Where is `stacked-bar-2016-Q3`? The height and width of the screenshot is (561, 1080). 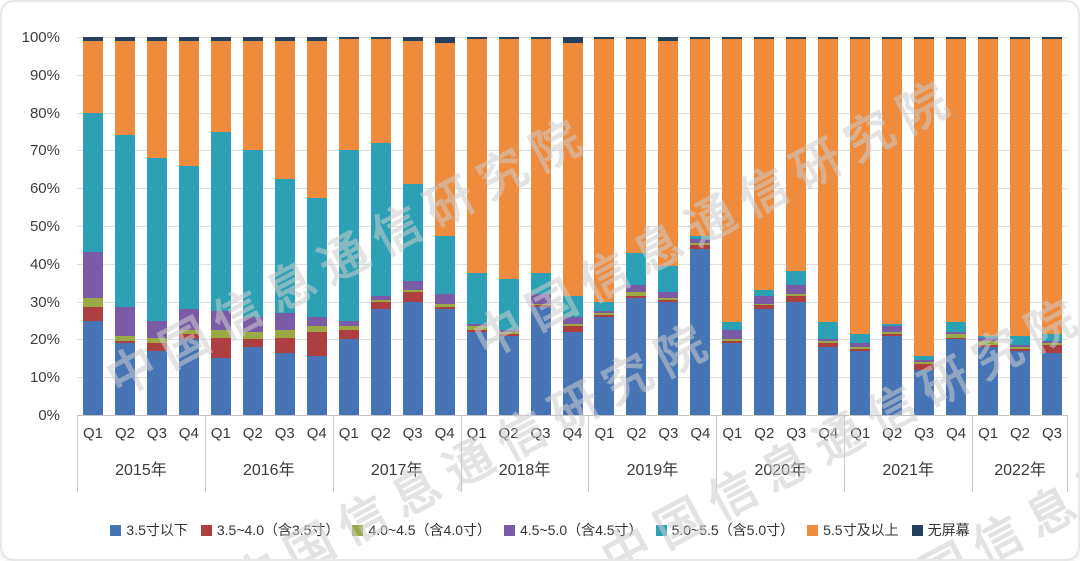 stacked-bar-2016-Q3 is located at coordinates (284, 226).